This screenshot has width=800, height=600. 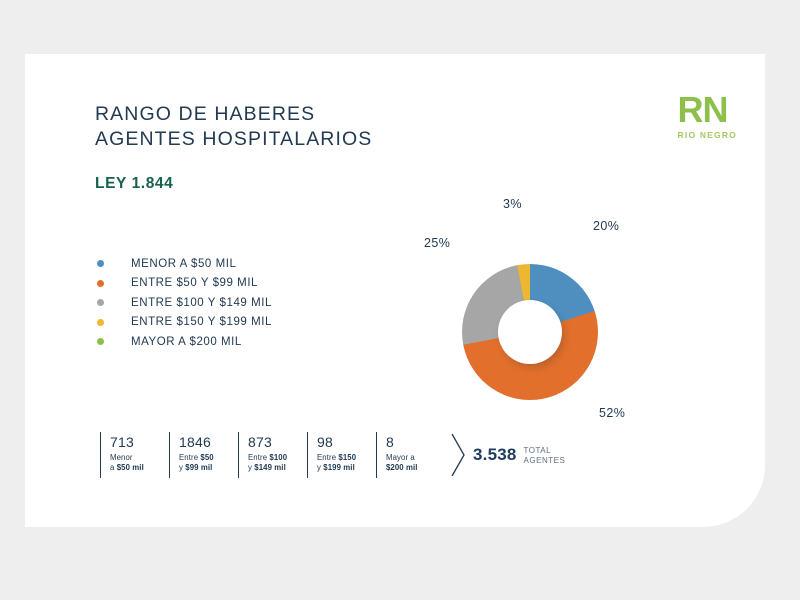 I want to click on legend-item-label: MAYOR A $200 MIL, so click(x=186, y=341).